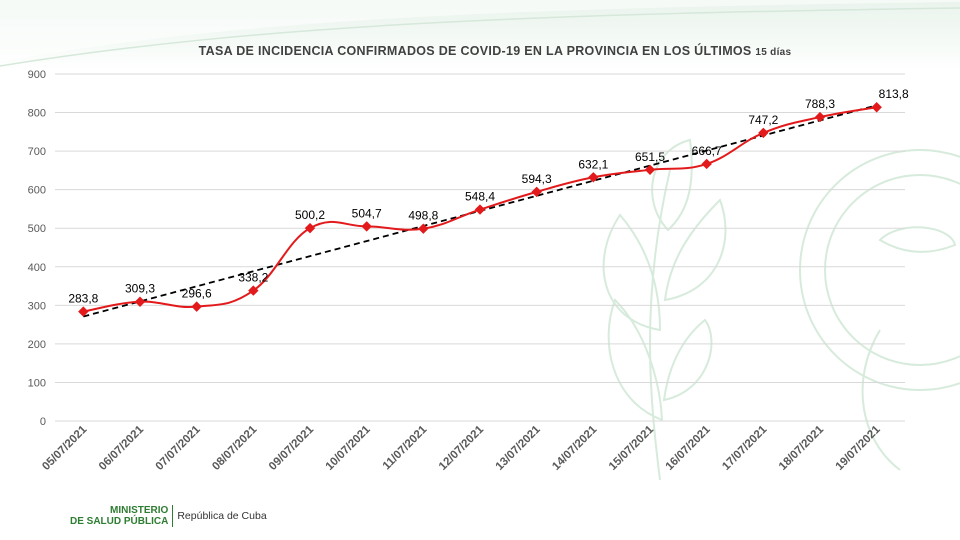 Image resolution: width=960 pixels, height=540 pixels. I want to click on data-label: 498,8, so click(423, 216).